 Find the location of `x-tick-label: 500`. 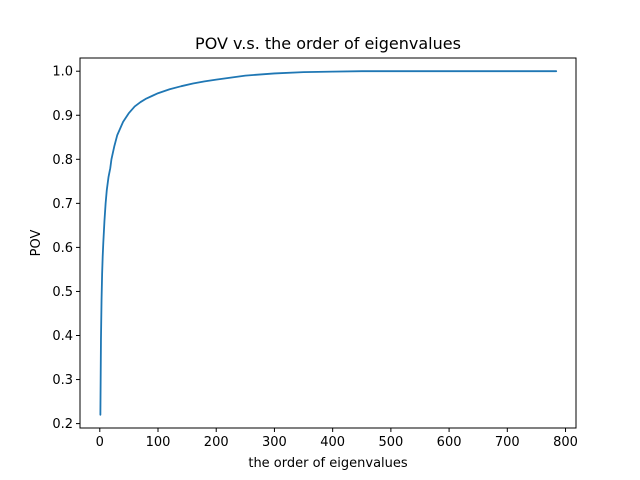

x-tick-label: 500 is located at coordinates (390, 442).